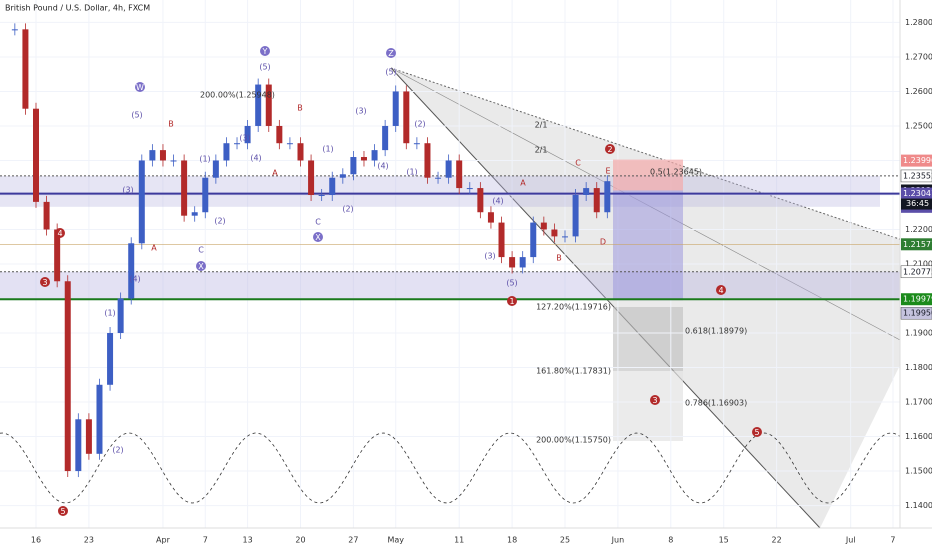 The image size is (932, 550). I want to click on countdown-badge, so click(916, 204).